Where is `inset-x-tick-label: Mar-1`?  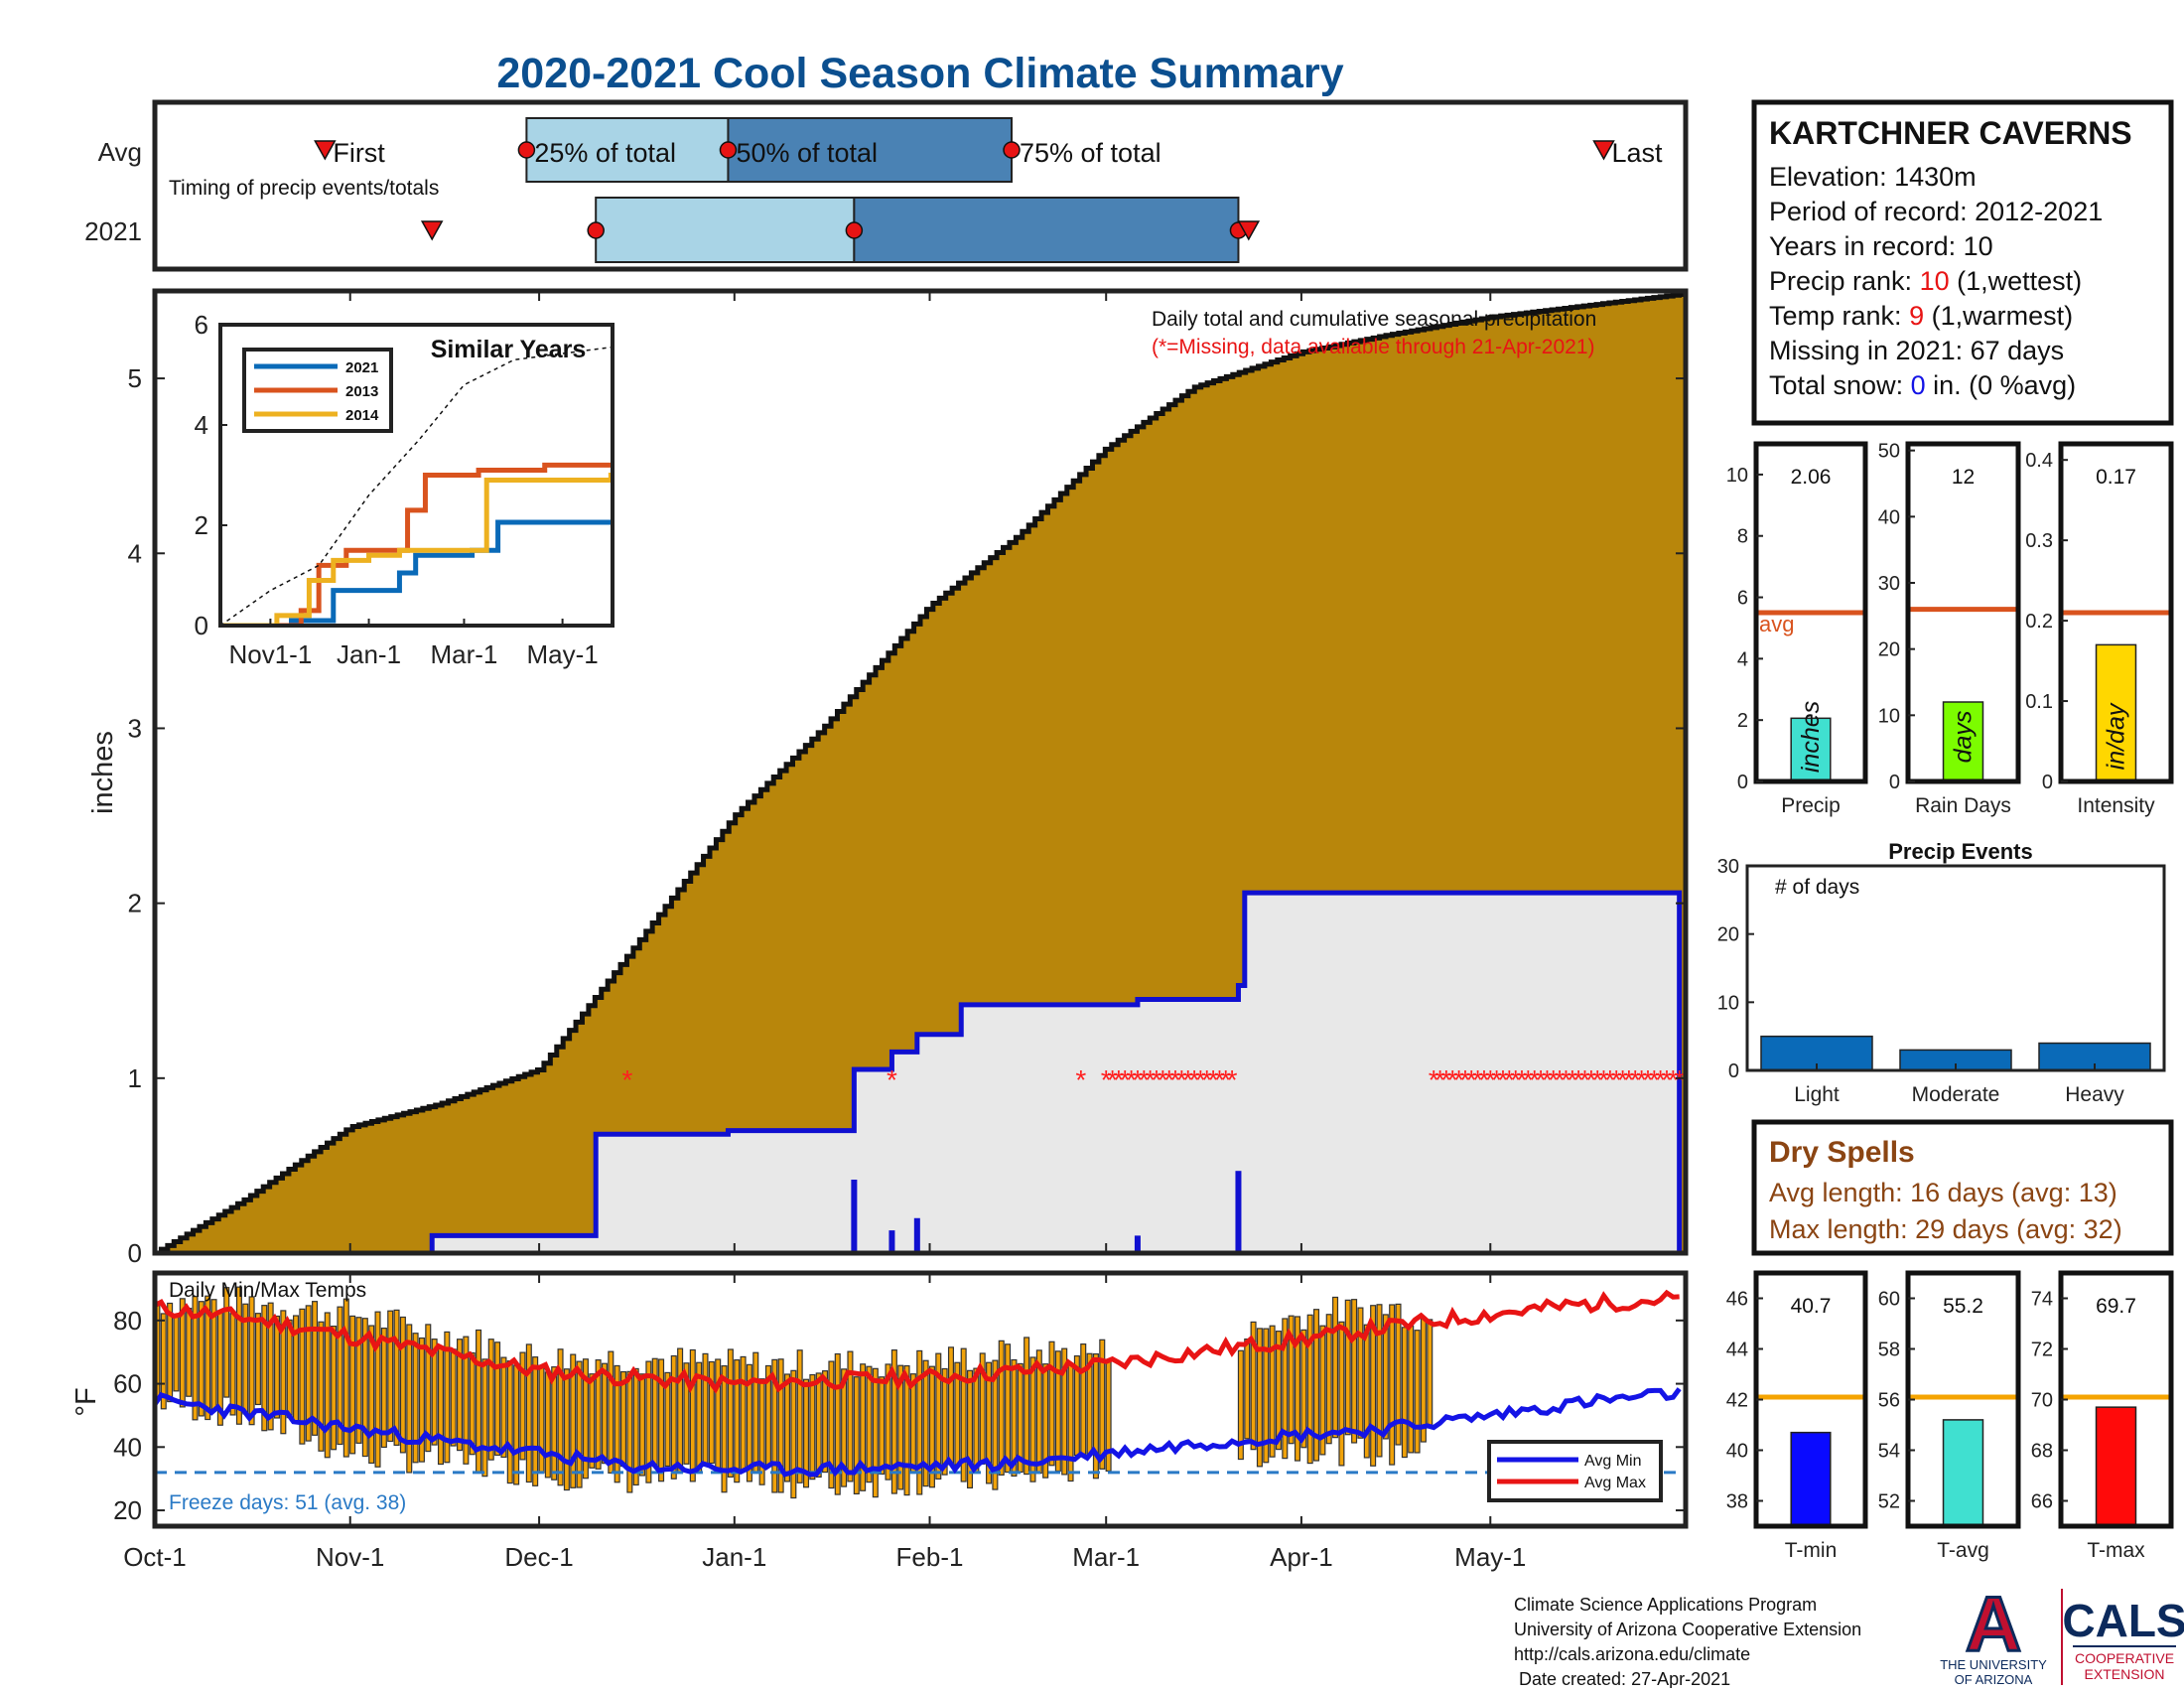 inset-x-tick-label: Mar-1 is located at coordinates (463, 654).